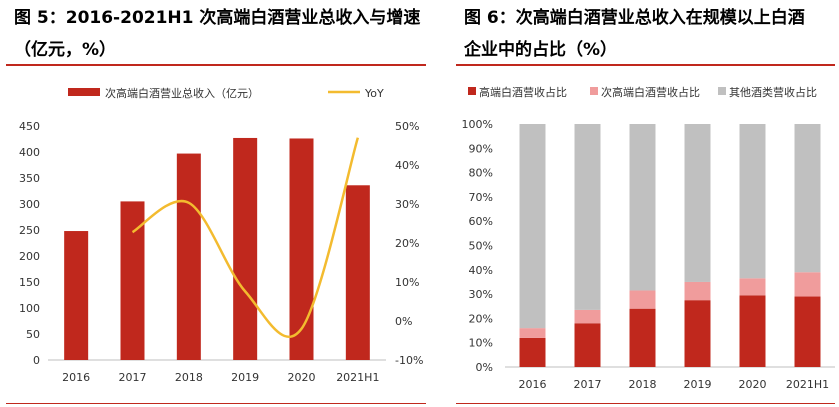 The image size is (839, 407). Describe the element at coordinates (645, 65) in the screenshot. I see `right-top-rule` at that location.